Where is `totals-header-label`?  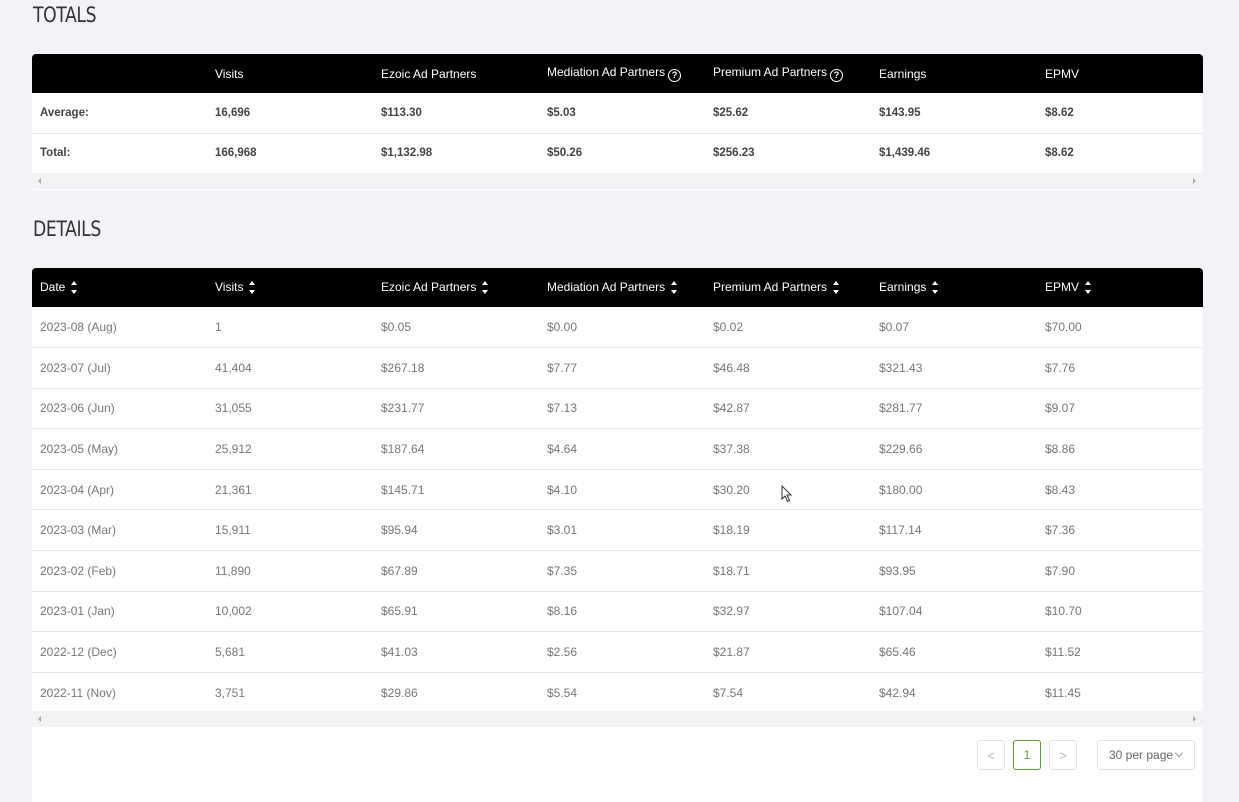 totals-header-label is located at coordinates (119, 73).